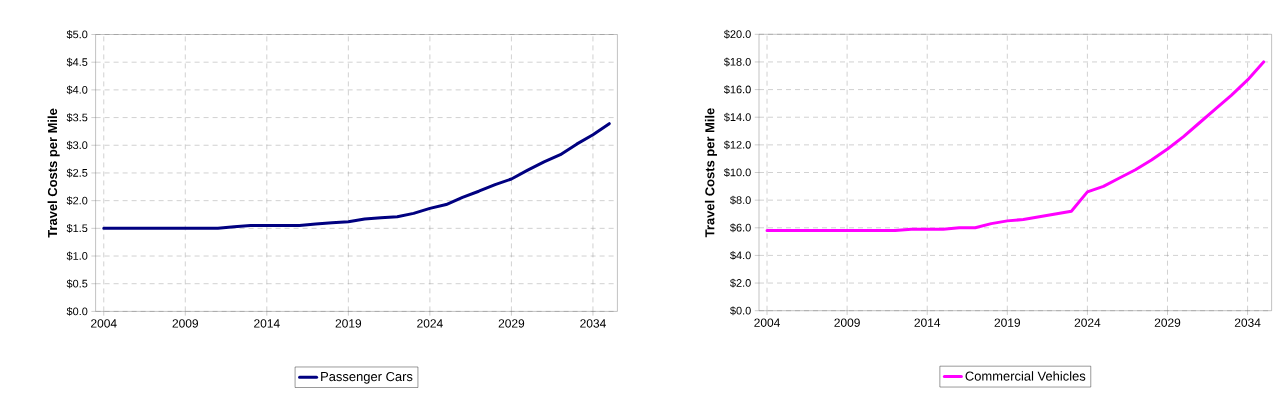 This screenshot has width=1281, height=400. Describe the element at coordinates (737, 117) in the screenshot. I see `y-tick-label: $14.0` at that location.